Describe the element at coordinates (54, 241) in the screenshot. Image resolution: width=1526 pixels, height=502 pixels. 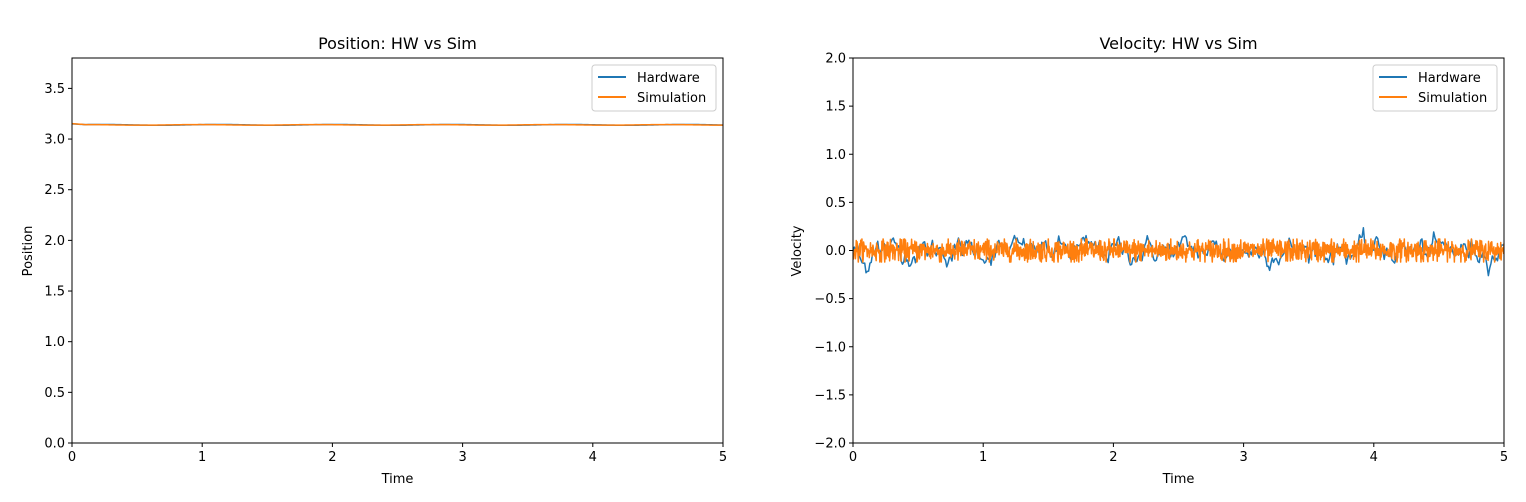
I see `position-y-tick-label: 2.0` at that location.